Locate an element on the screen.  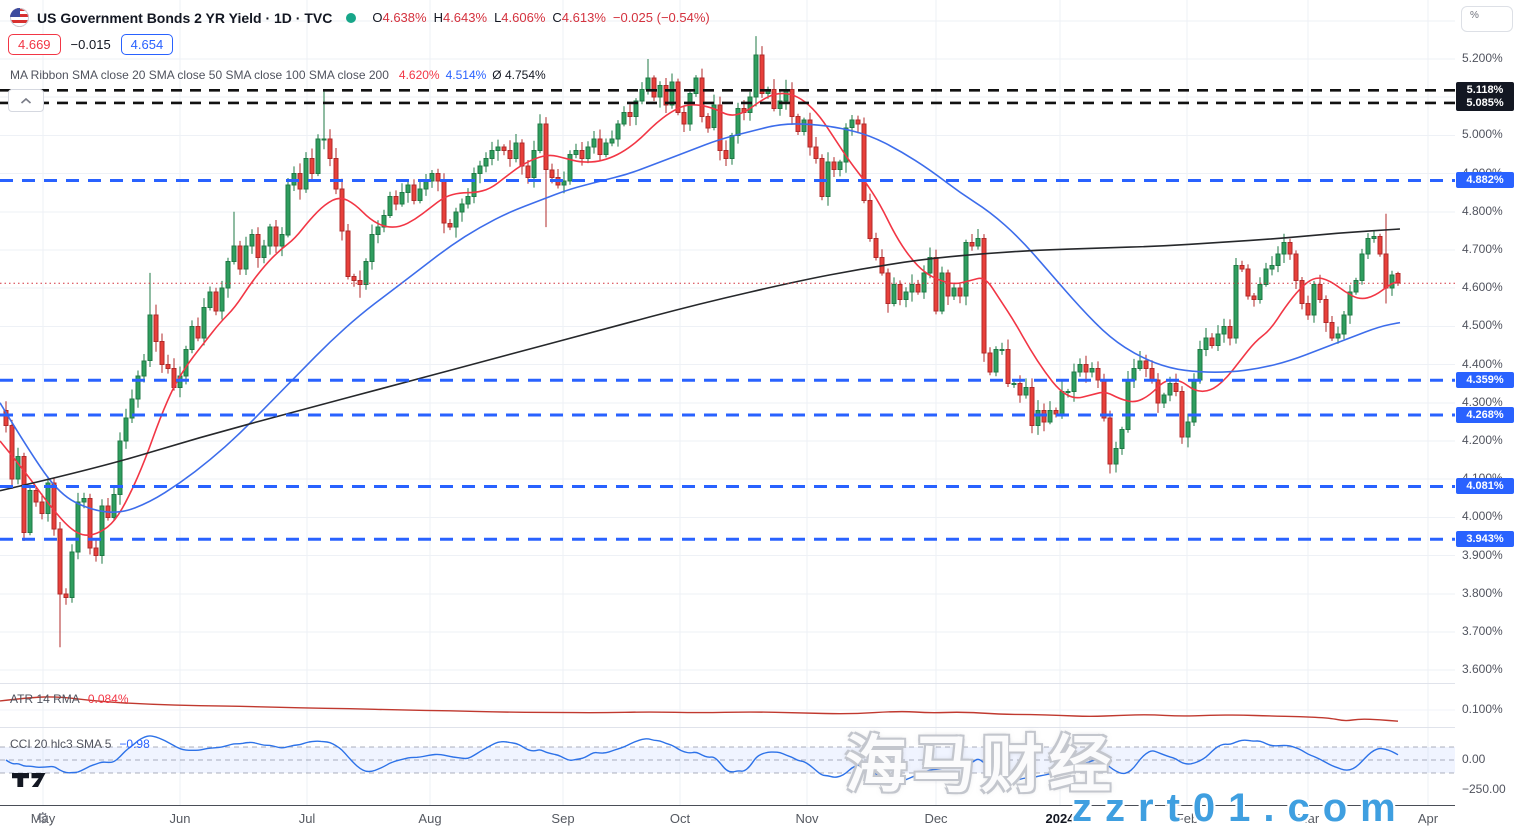
change-value: −0.025 (−0.54%) is located at coordinates (661, 17).